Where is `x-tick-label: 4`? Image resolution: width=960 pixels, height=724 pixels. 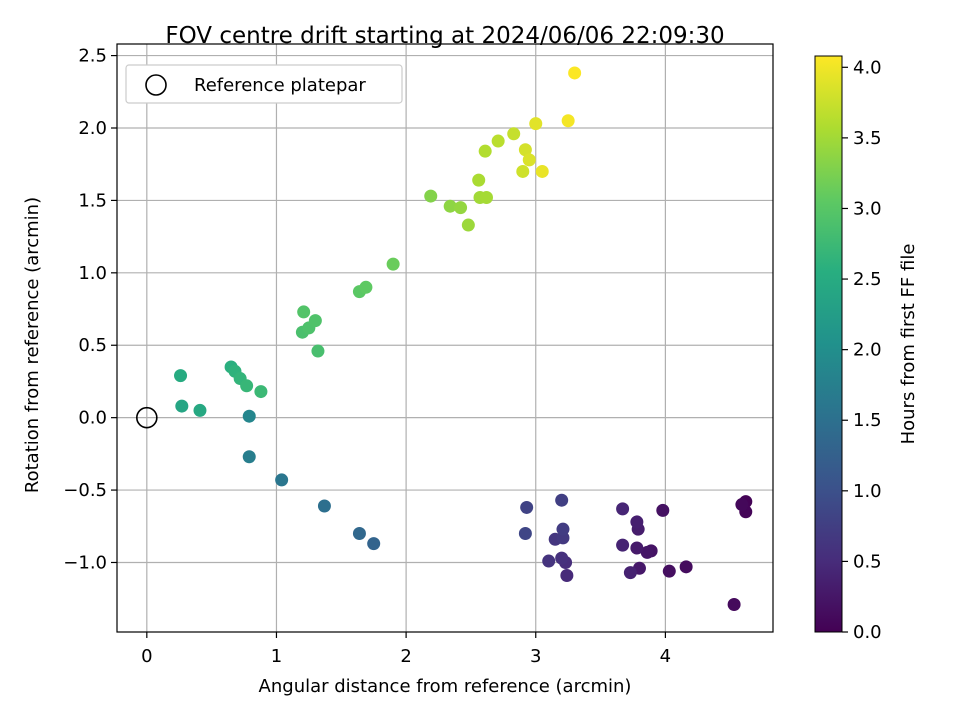
x-tick-label: 4 is located at coordinates (665, 656).